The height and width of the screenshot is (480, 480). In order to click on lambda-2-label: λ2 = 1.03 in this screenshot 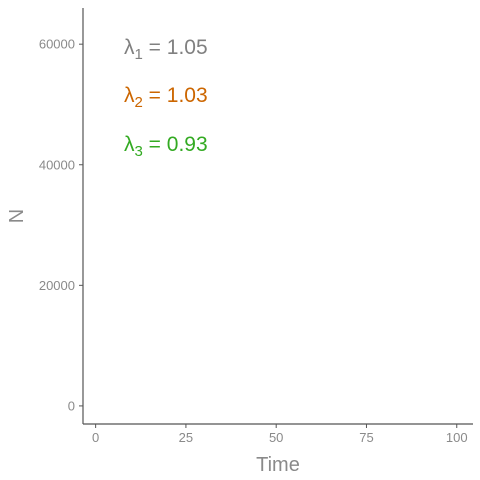, I will do `click(166, 97)`.